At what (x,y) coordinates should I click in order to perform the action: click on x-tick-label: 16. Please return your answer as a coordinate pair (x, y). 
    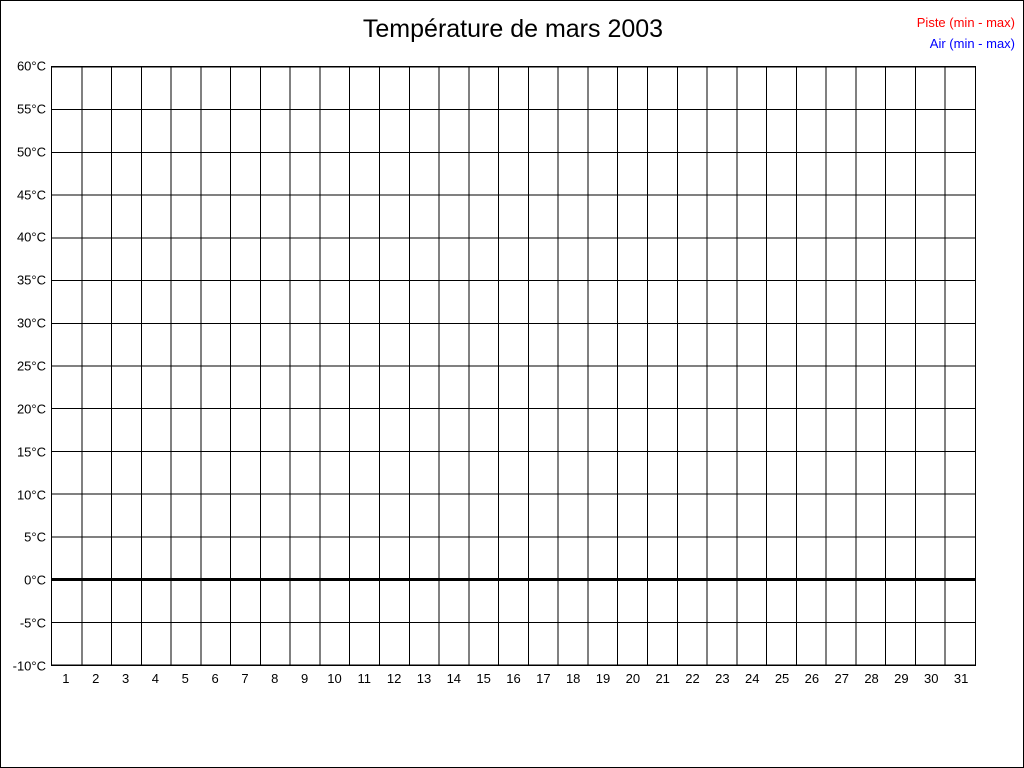
    Looking at the image, I should click on (513, 678).